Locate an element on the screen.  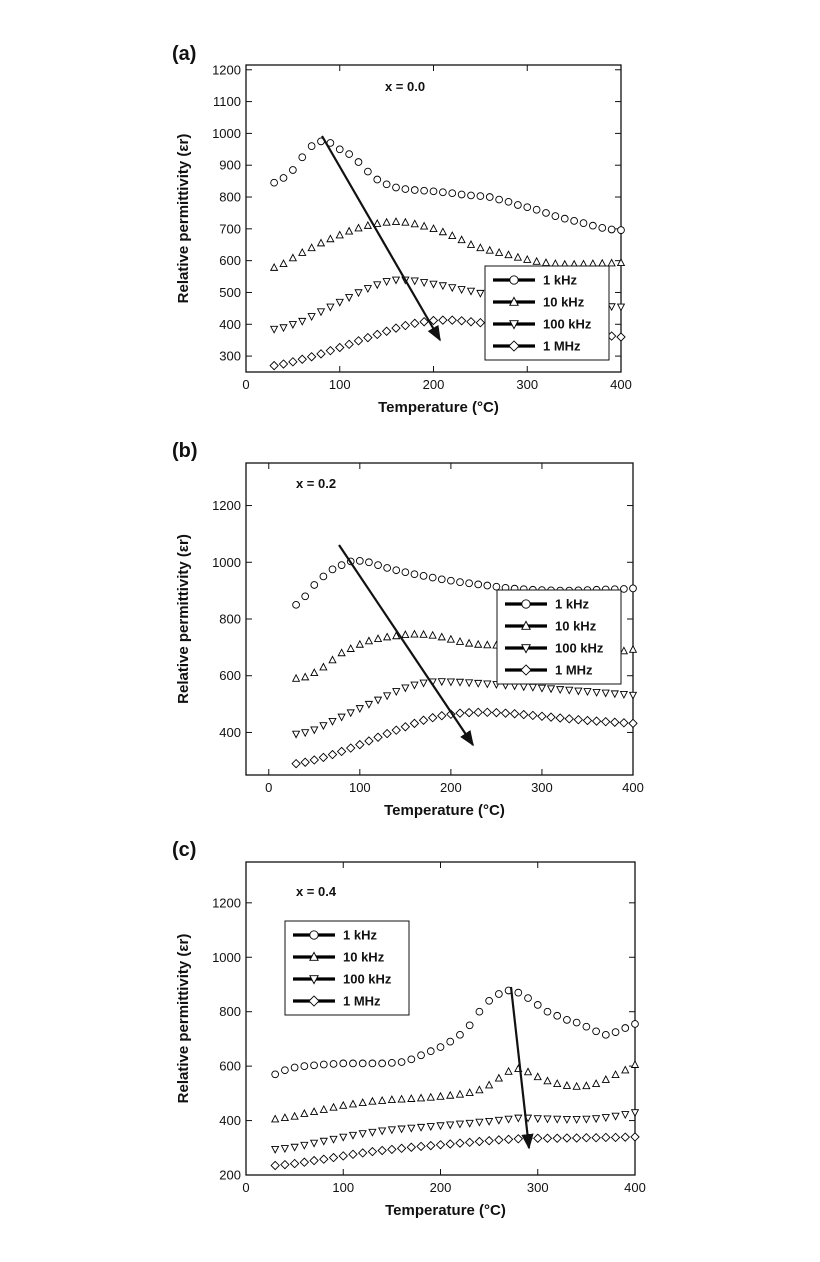
x-tick-label: 200 is located at coordinates (434, 384).